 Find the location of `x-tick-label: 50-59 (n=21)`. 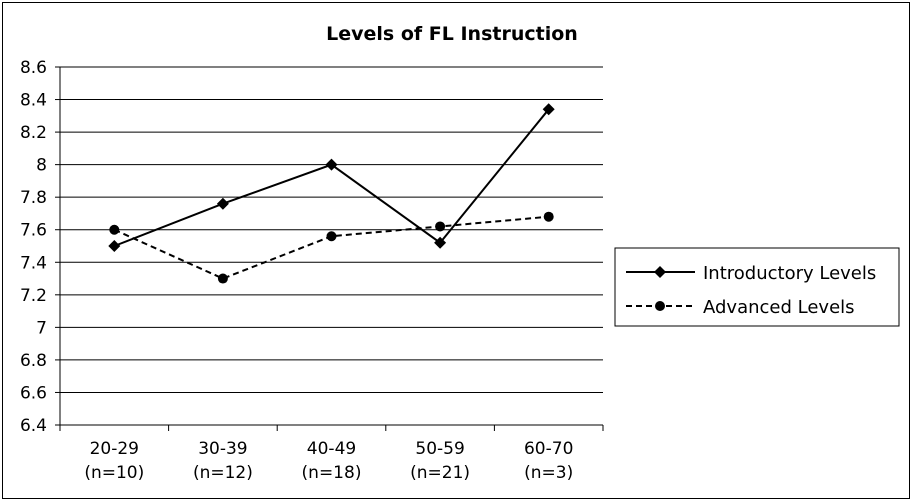

x-tick-label: 50-59 (n=21) is located at coordinates (440, 461).